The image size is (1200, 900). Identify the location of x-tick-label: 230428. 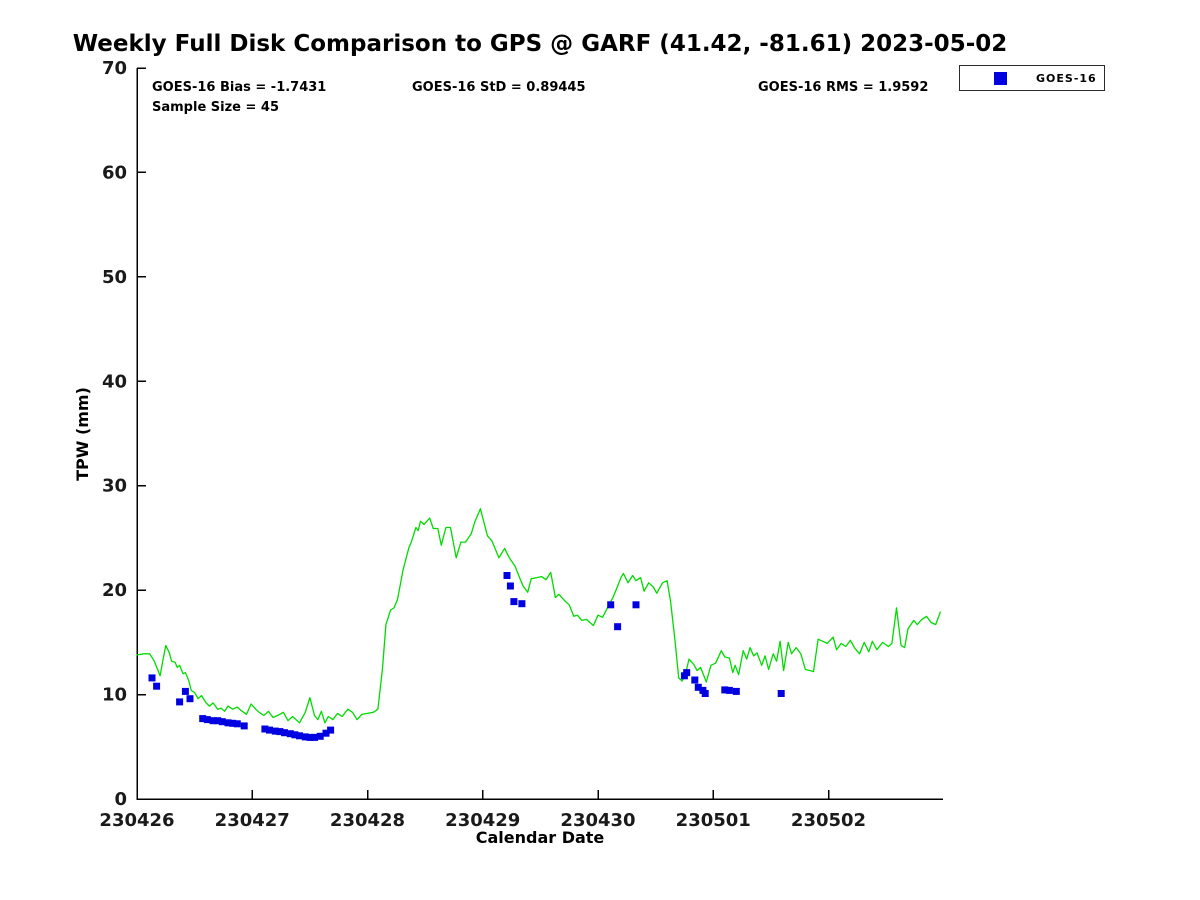
(367, 820).